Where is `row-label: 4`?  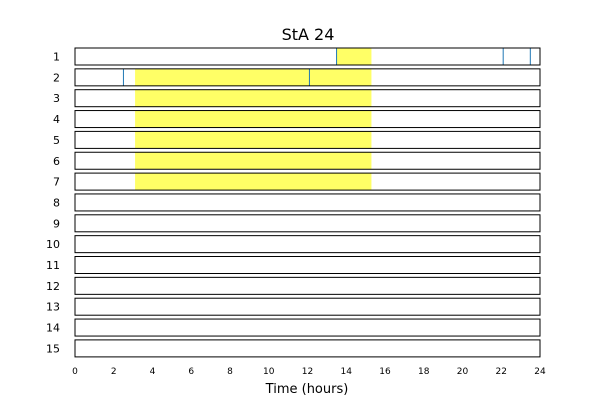
row-label: 4 is located at coordinates (56, 119).